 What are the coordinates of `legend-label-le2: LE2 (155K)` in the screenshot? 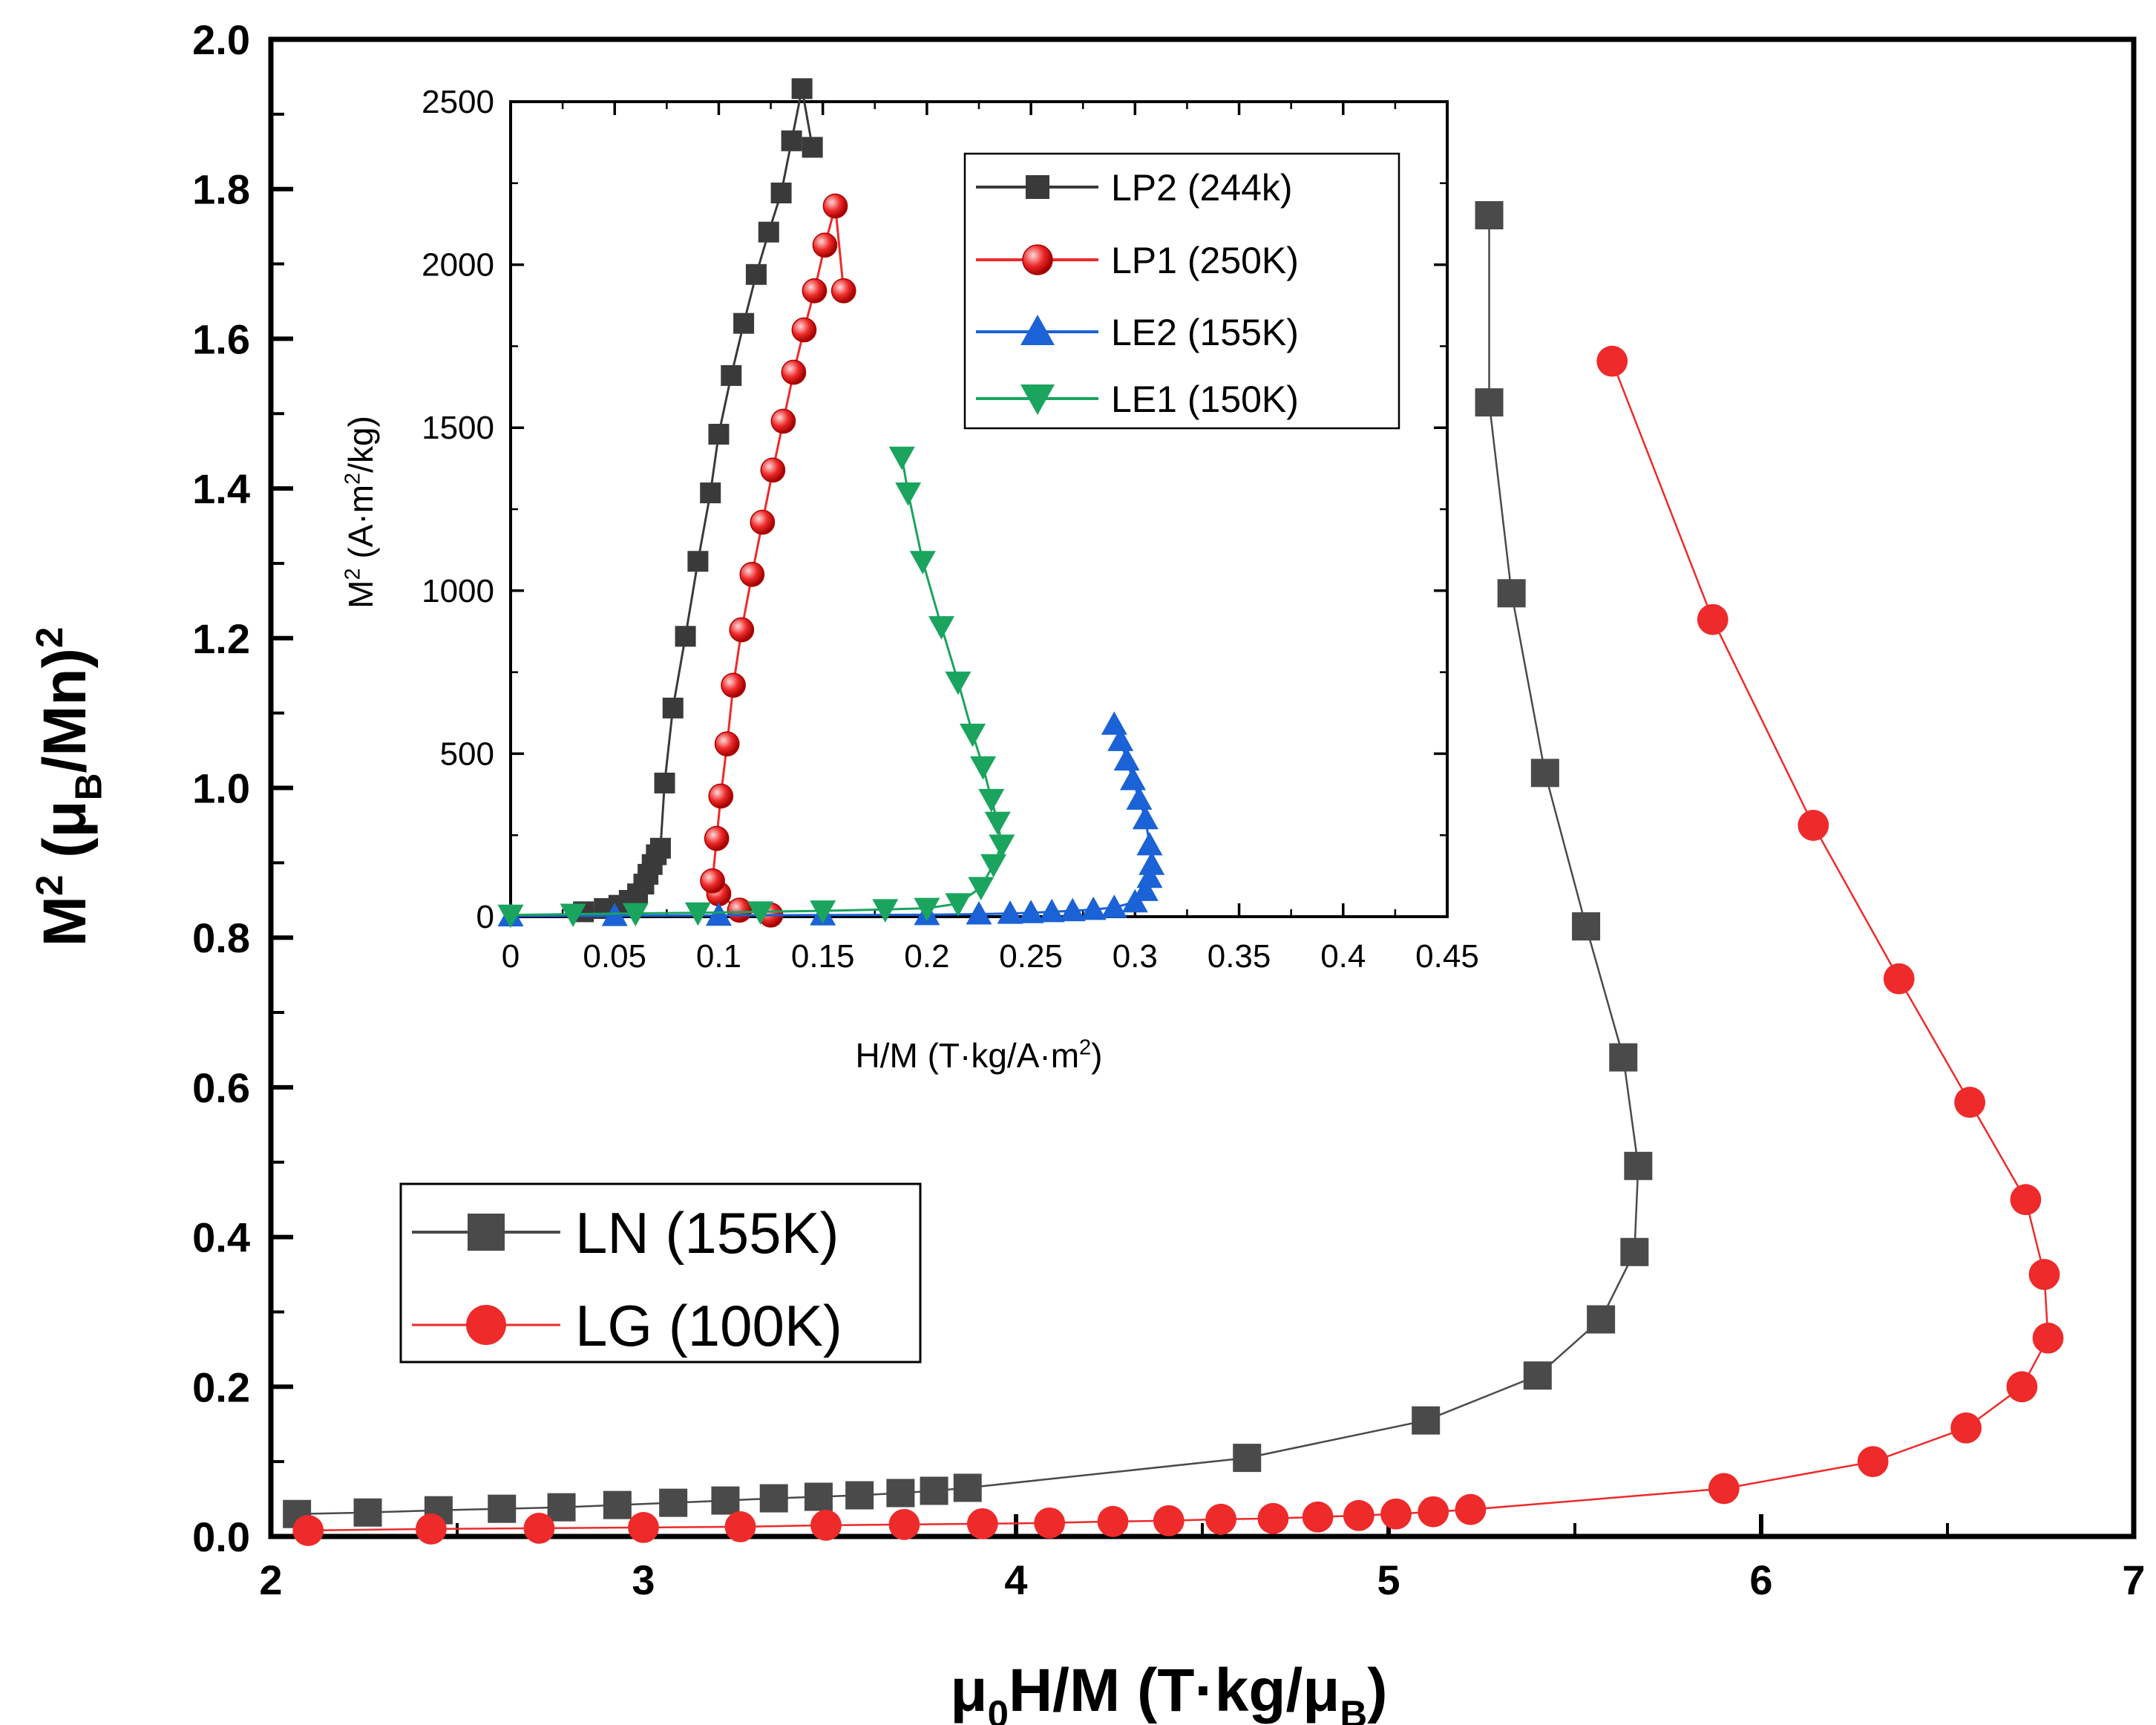 It's located at (1205, 332).